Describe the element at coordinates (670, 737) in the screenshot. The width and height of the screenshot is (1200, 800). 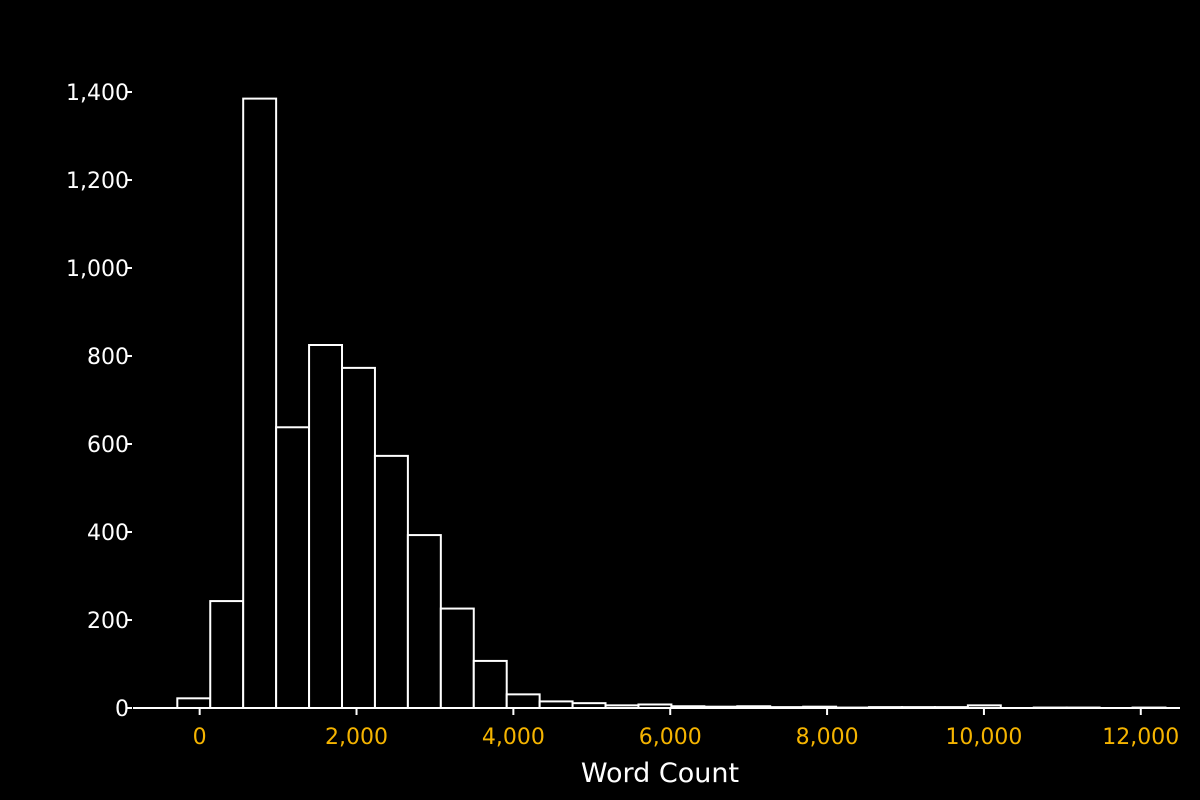
I see `x-tick-label: 6,000` at that location.